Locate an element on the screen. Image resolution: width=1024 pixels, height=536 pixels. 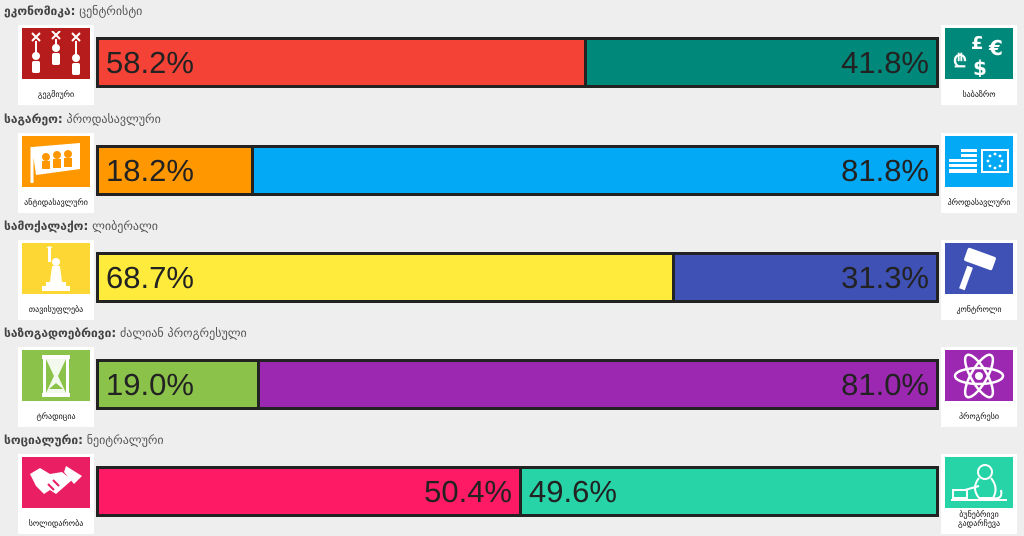
axis-title: სამოქალაქო: ლიბერალი is located at coordinates (81, 226).